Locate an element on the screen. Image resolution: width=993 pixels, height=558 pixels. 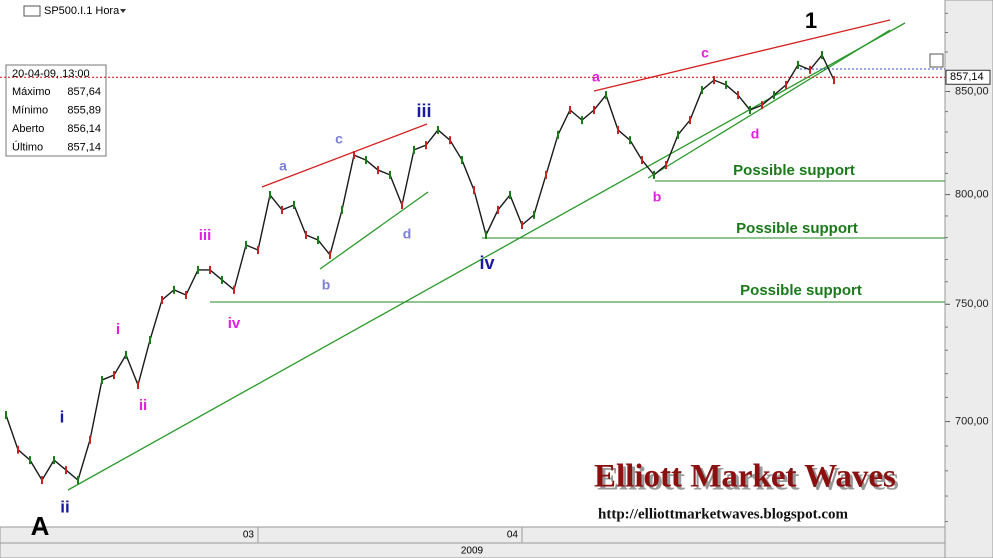
info-box-frame is located at coordinates (56, 110).